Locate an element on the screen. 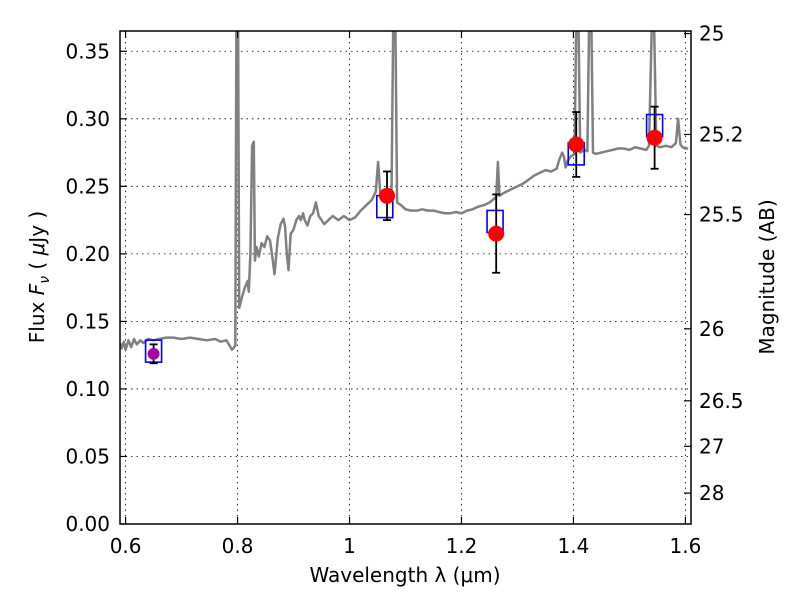 This screenshot has height=600, width=800. right-axis-label: Magnitude (AB) is located at coordinates (767, 276).